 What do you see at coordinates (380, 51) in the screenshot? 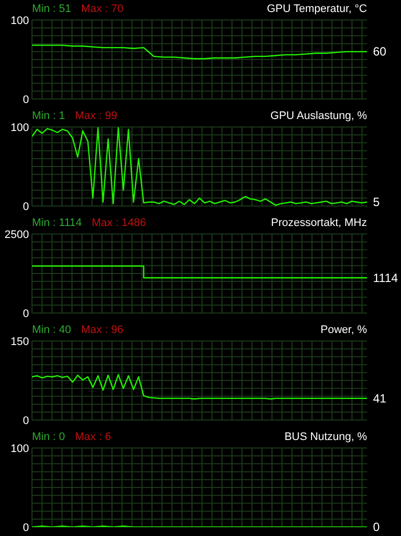
I see `data-label: 60` at bounding box center [380, 51].